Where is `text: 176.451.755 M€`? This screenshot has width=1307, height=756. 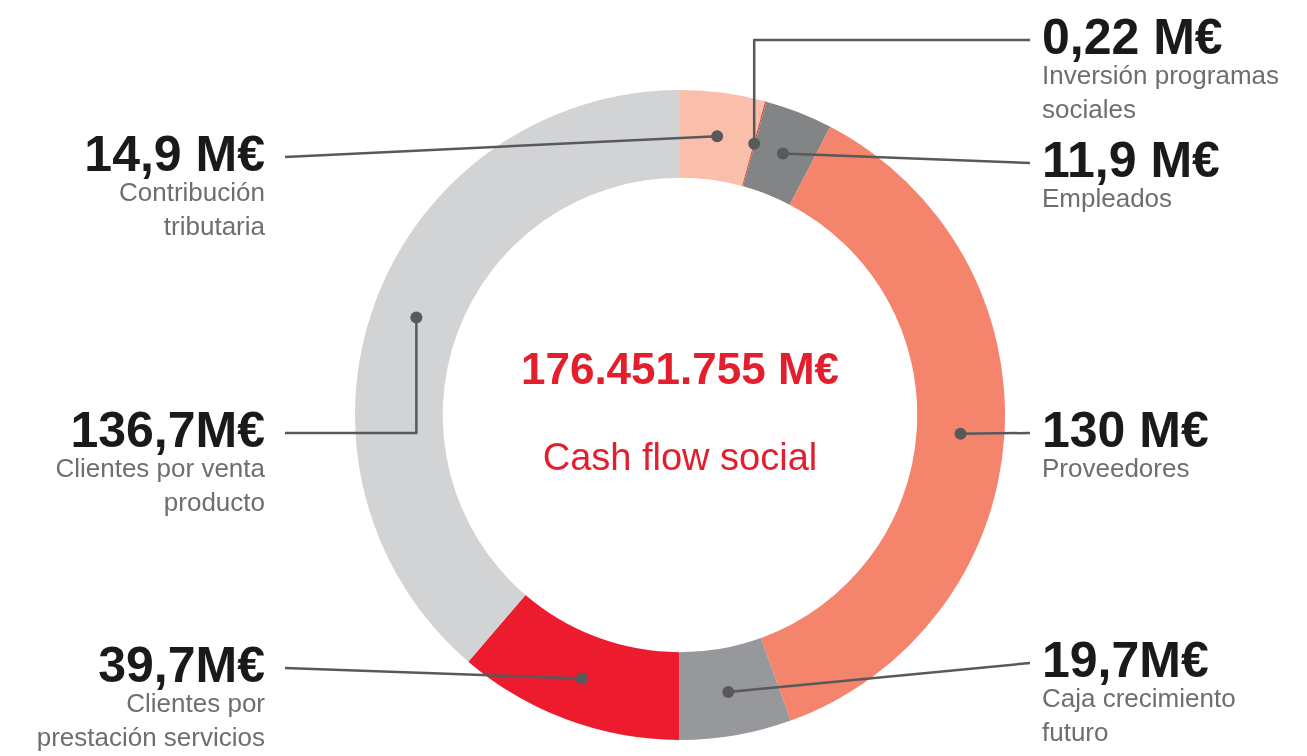
text: 176.451.755 M€ is located at coordinates (680, 369).